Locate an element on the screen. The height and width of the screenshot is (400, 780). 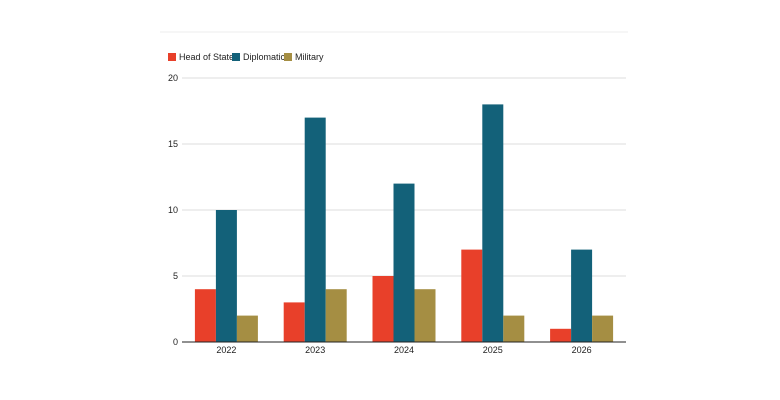
legend-label: Military is located at coordinates (309, 57).